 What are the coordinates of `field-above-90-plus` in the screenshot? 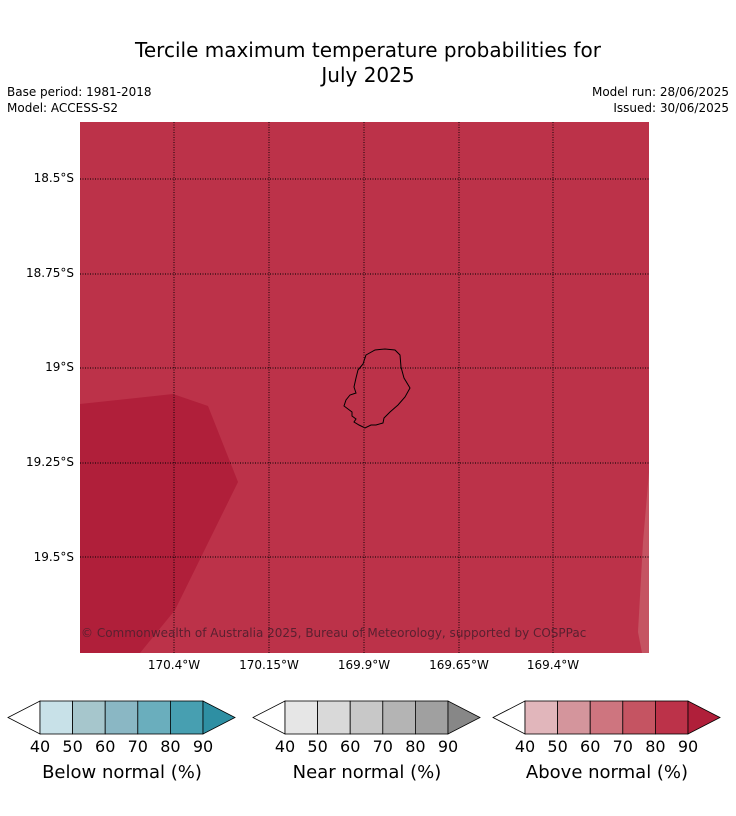 It's located at (159, 523).